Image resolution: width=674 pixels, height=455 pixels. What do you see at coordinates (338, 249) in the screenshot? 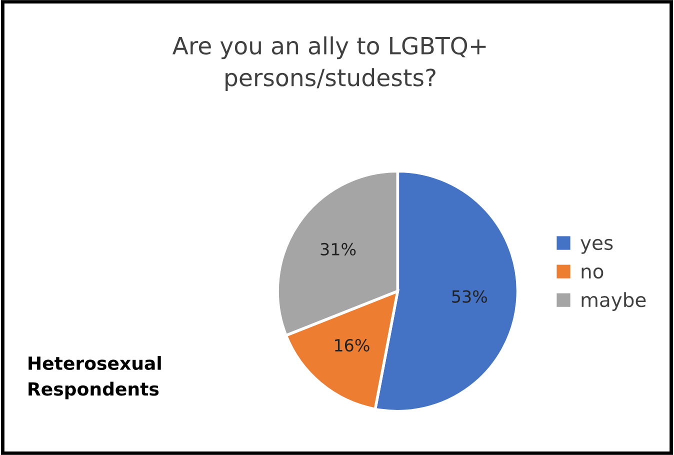
I see `data-label: 31%` at bounding box center [338, 249].